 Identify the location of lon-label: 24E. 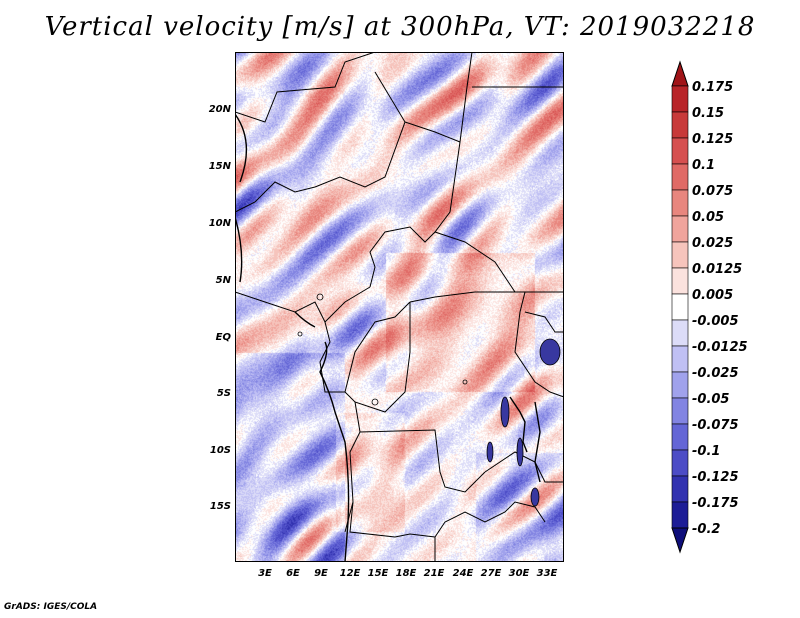
(463, 573).